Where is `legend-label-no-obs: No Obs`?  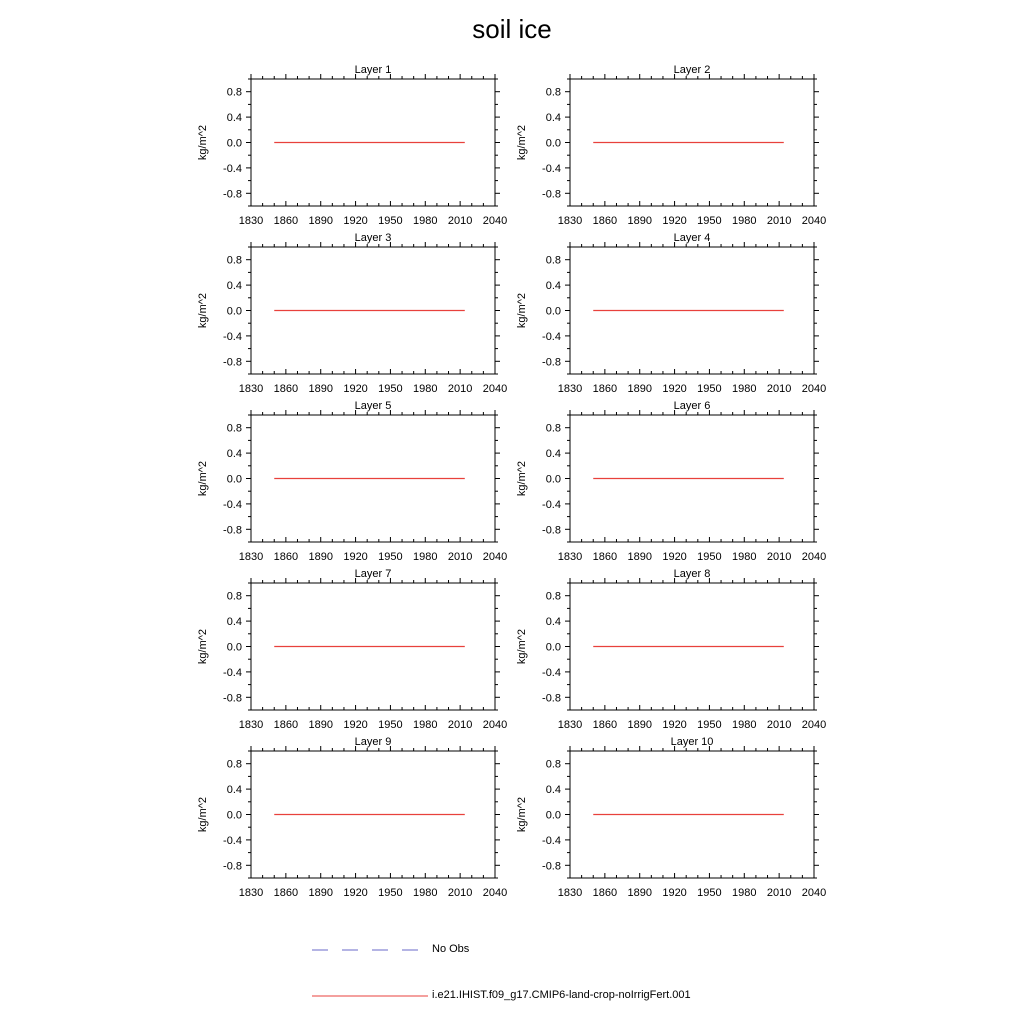 legend-label-no-obs: No Obs is located at coordinates (451, 949).